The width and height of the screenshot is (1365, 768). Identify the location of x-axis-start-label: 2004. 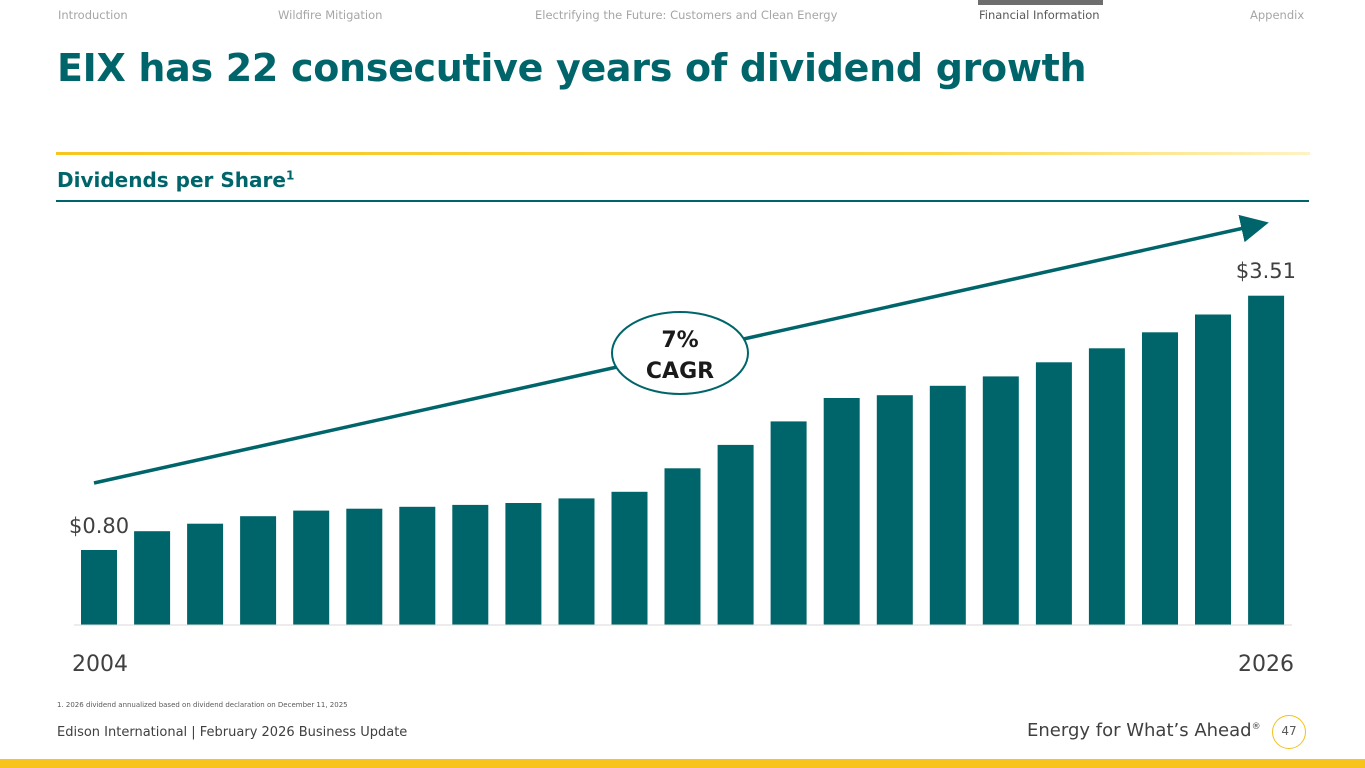
(100, 664).